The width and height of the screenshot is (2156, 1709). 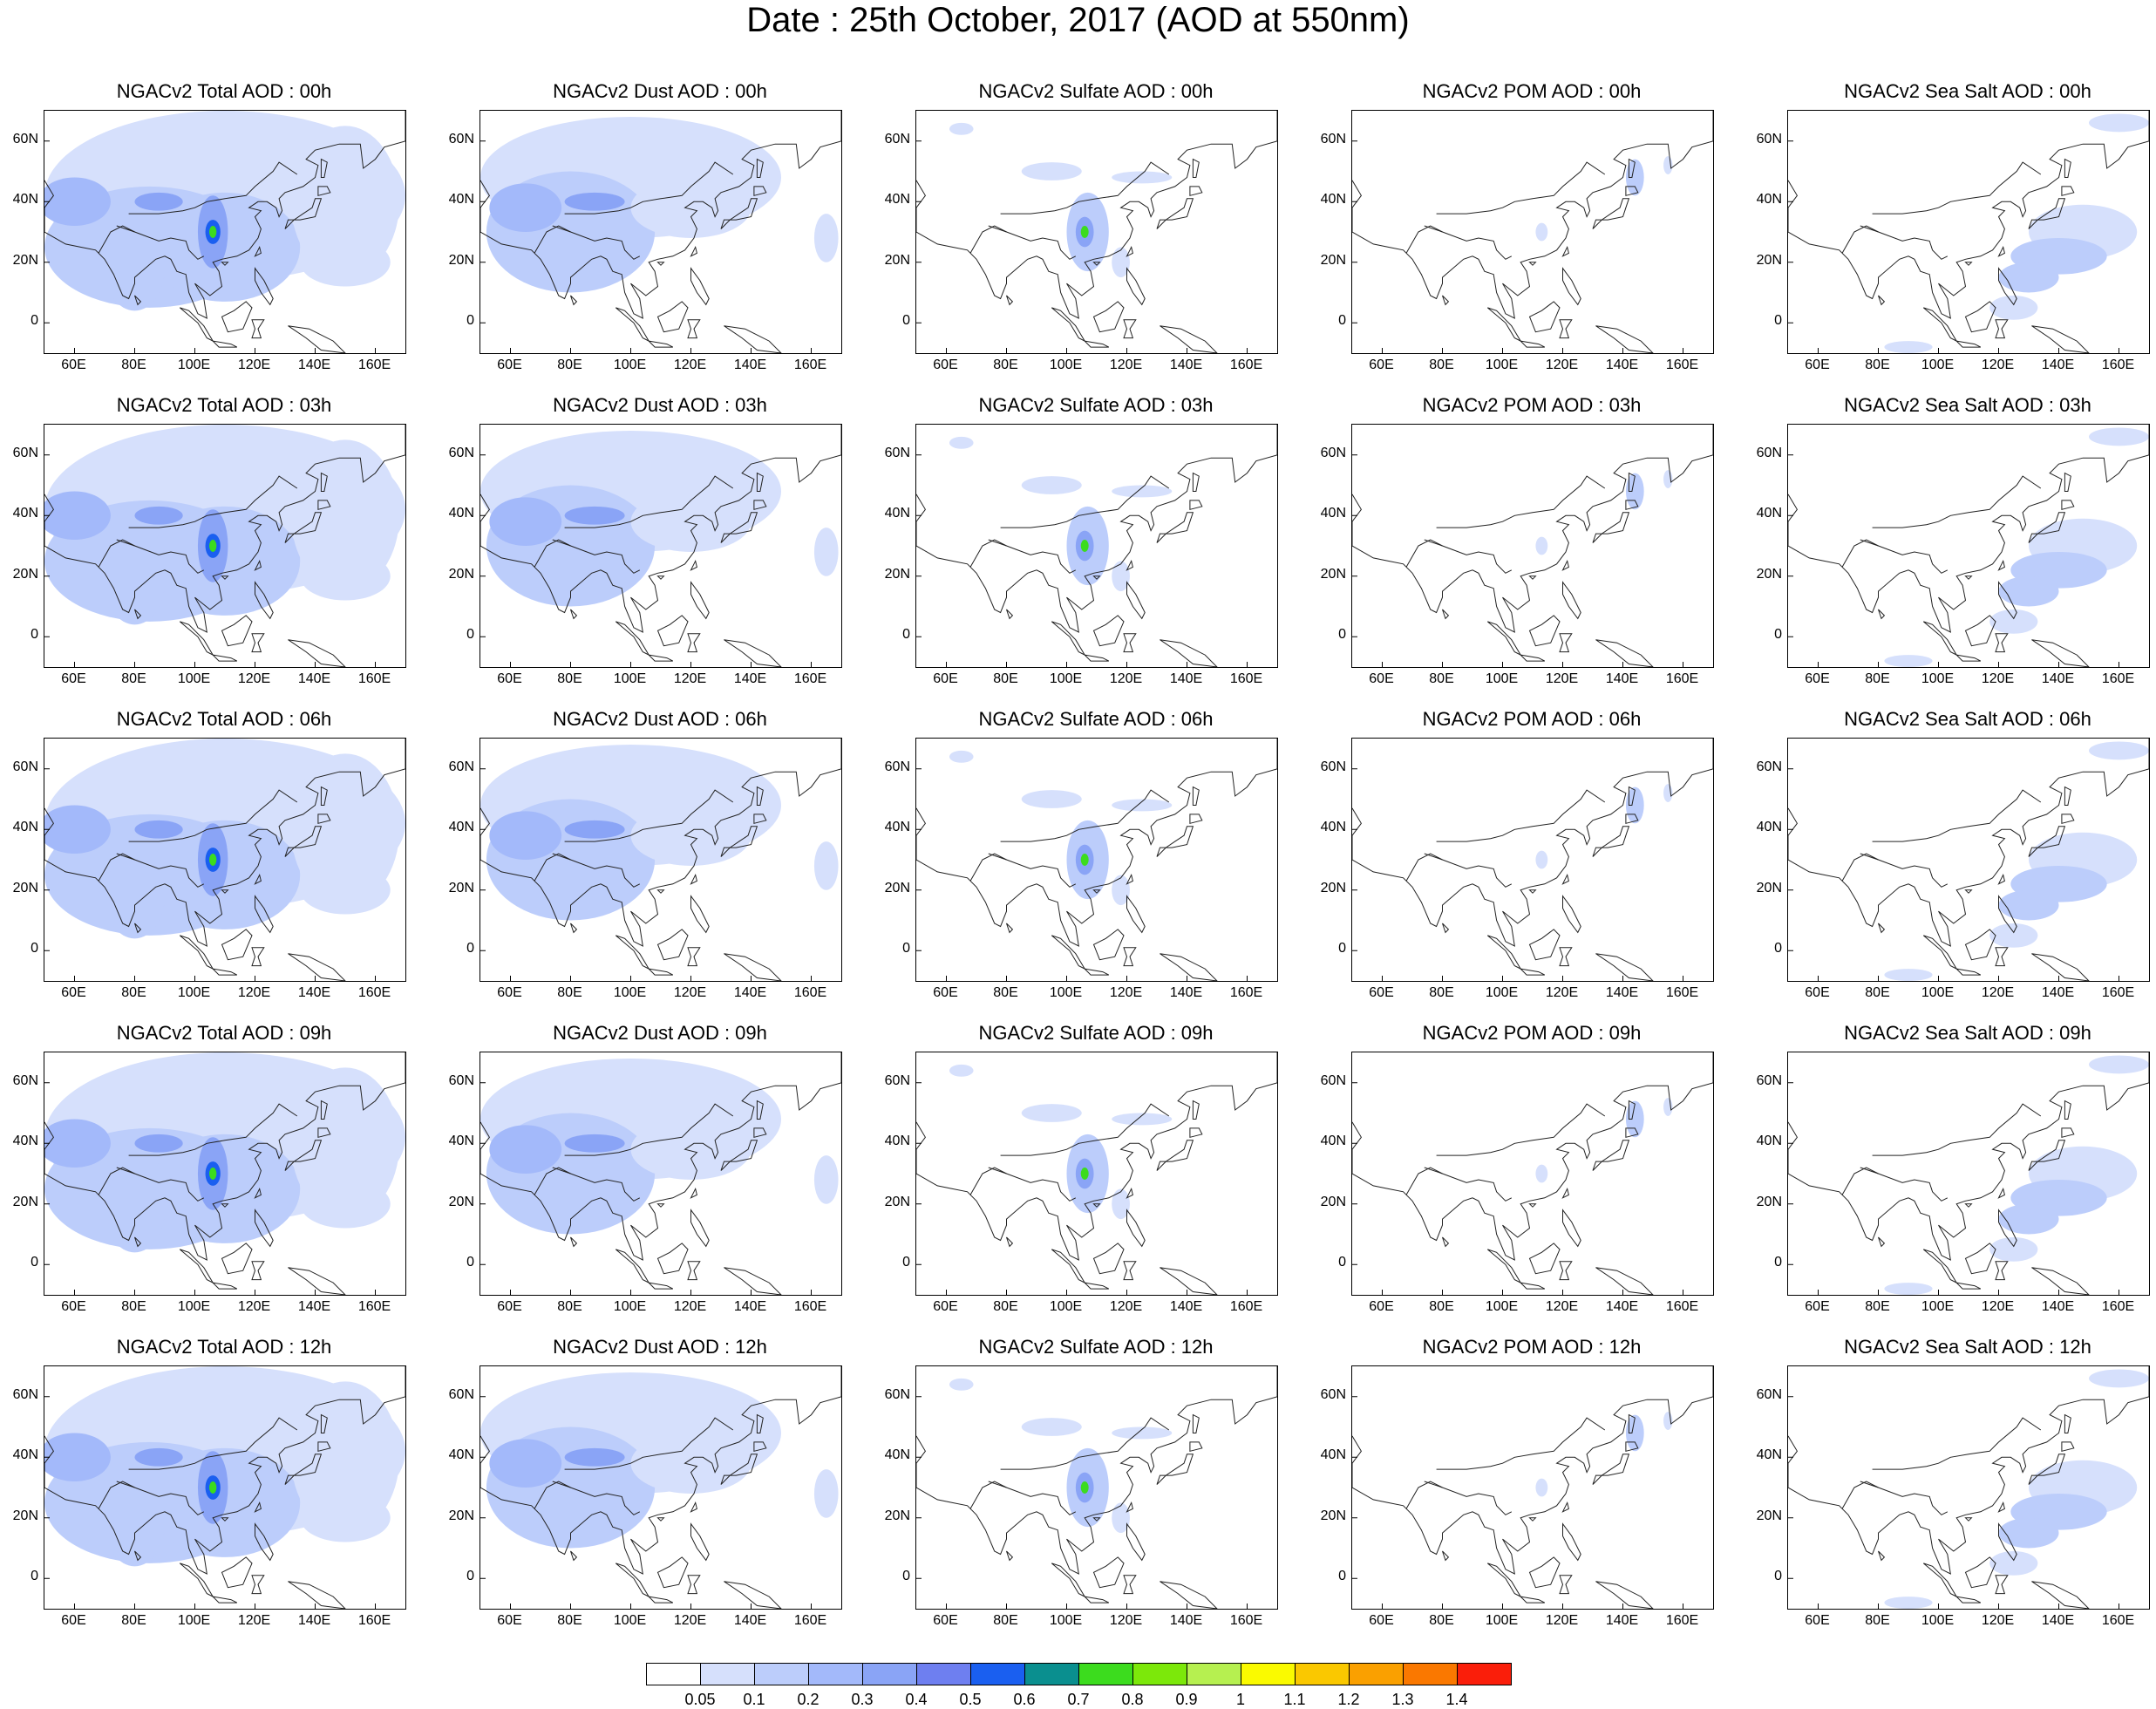 I want to click on panel-title: NGACv2 Total AOD : 12h, so click(x=224, y=1347).